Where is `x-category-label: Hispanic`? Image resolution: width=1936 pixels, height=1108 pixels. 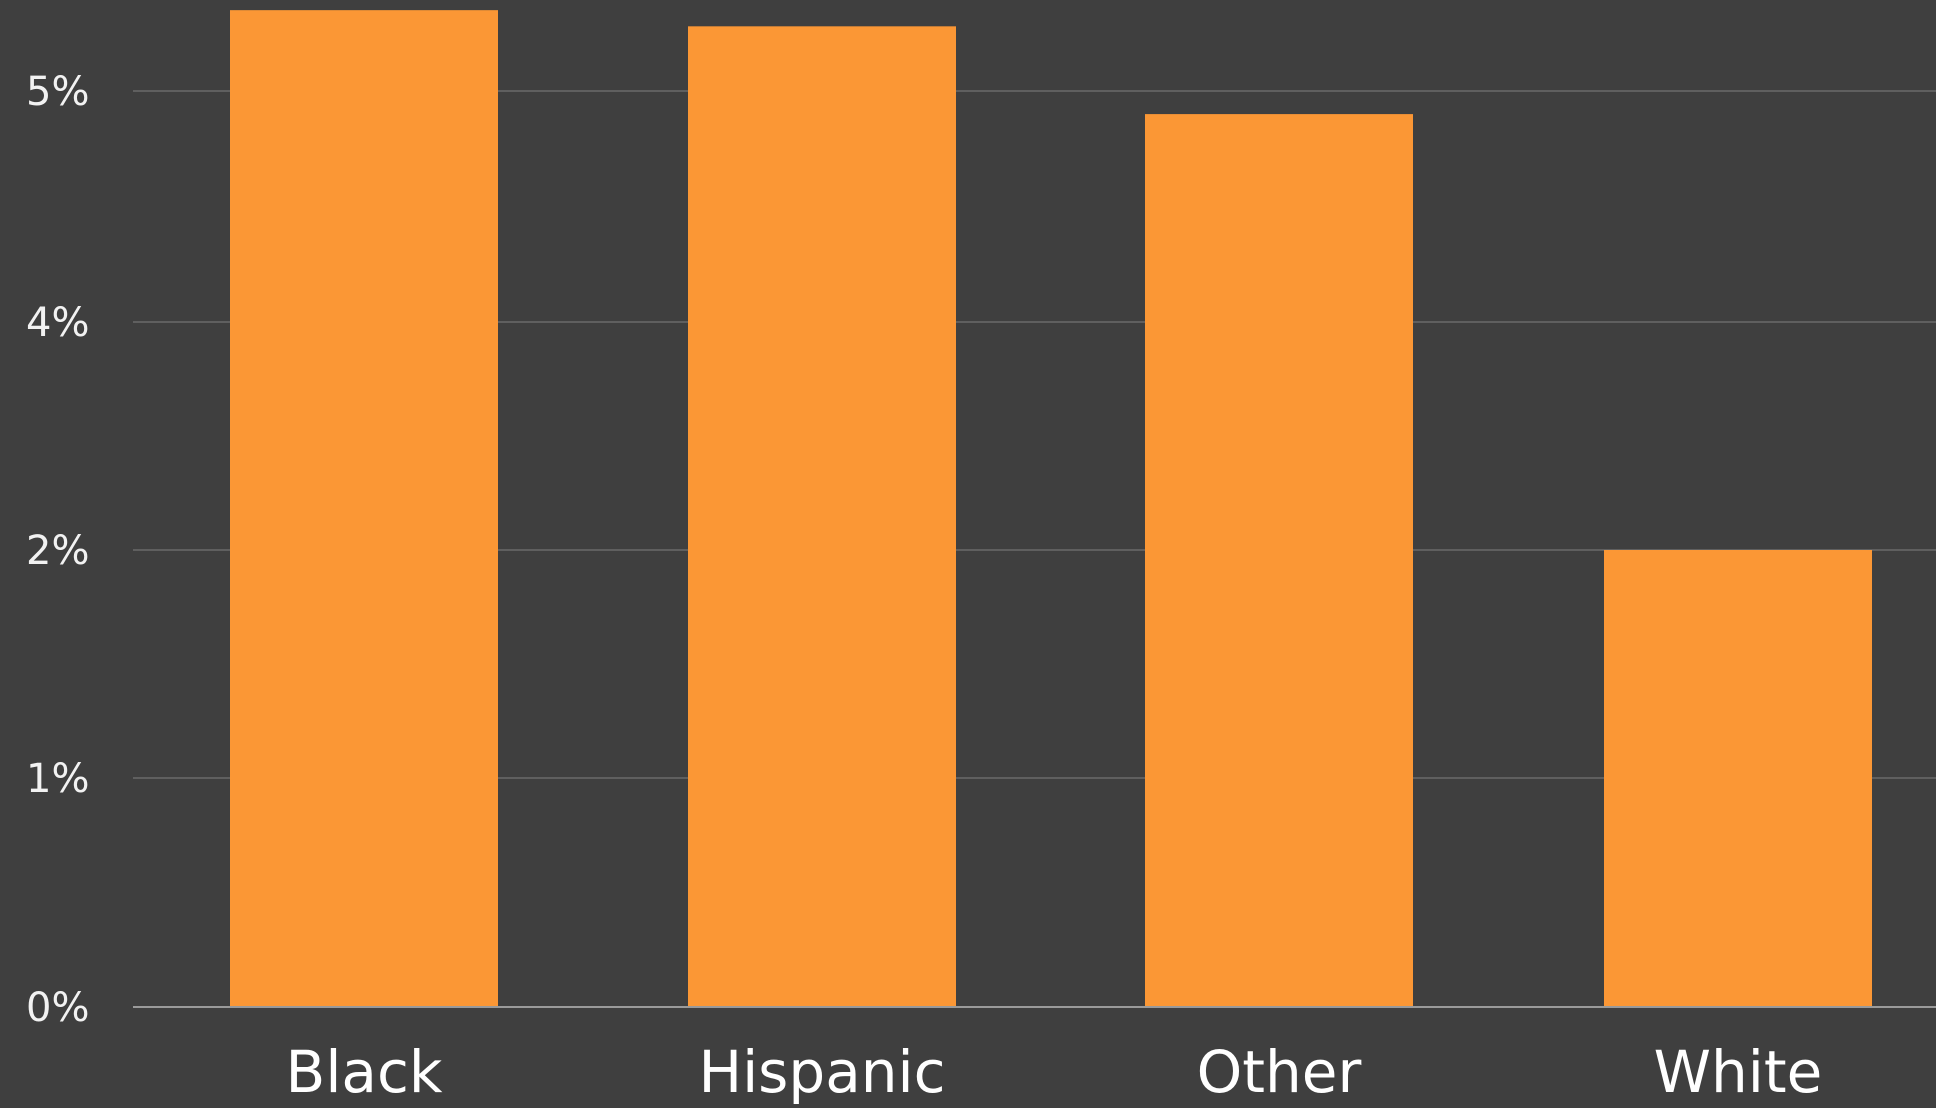
x-category-label: Hispanic is located at coordinates (821, 1072).